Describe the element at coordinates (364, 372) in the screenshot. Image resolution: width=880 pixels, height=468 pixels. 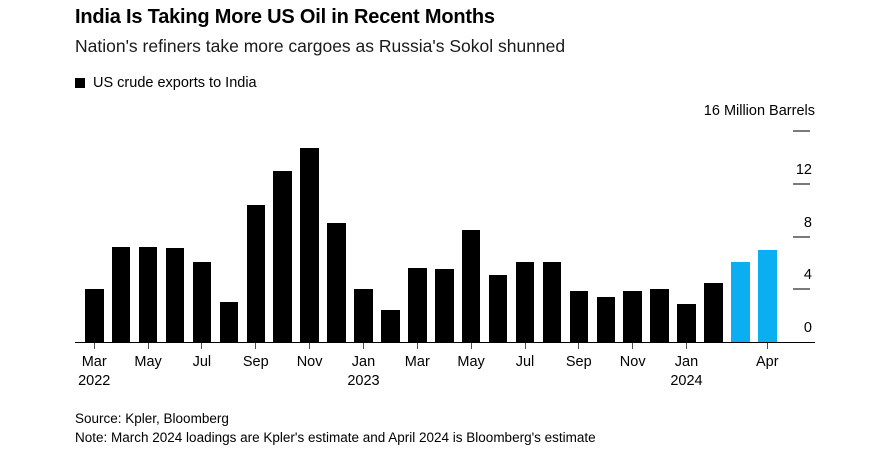
I see `x-tick-label-jan-2023: Jan 2023` at that location.